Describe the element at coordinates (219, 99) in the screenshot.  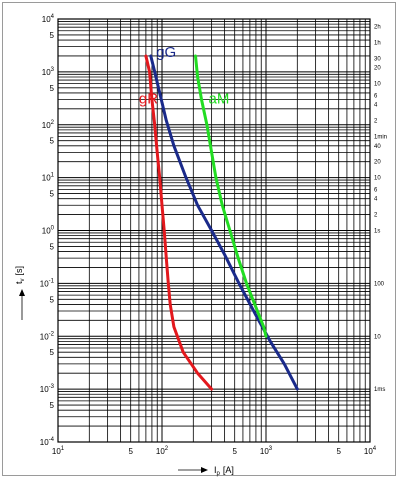
I see `series-label-aM: aM` at that location.